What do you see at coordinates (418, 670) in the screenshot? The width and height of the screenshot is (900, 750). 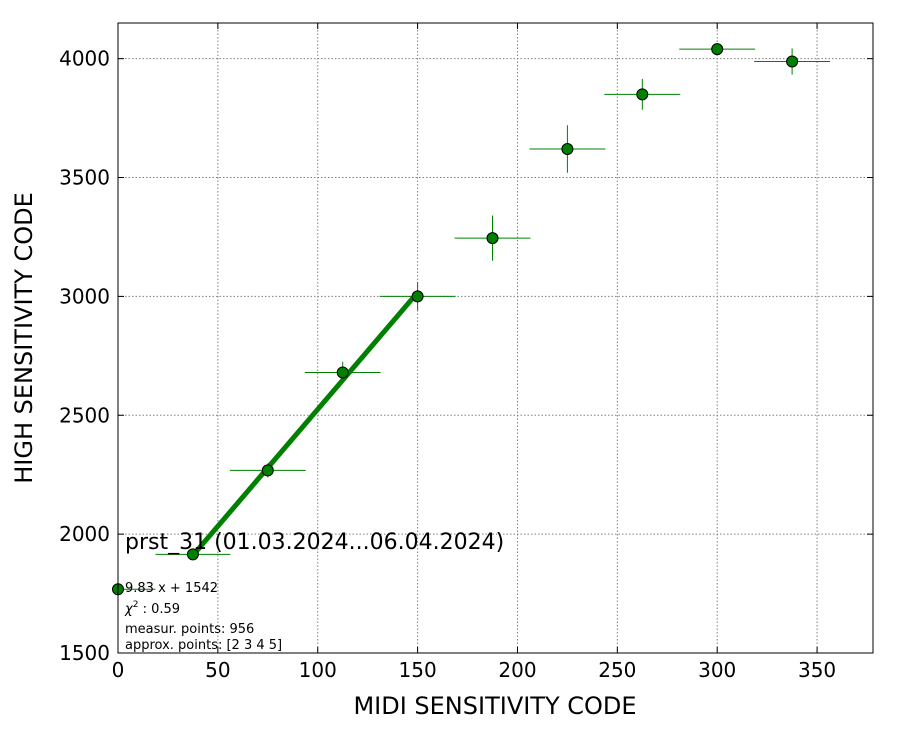 I see `x-tick-label: 150` at bounding box center [418, 670].